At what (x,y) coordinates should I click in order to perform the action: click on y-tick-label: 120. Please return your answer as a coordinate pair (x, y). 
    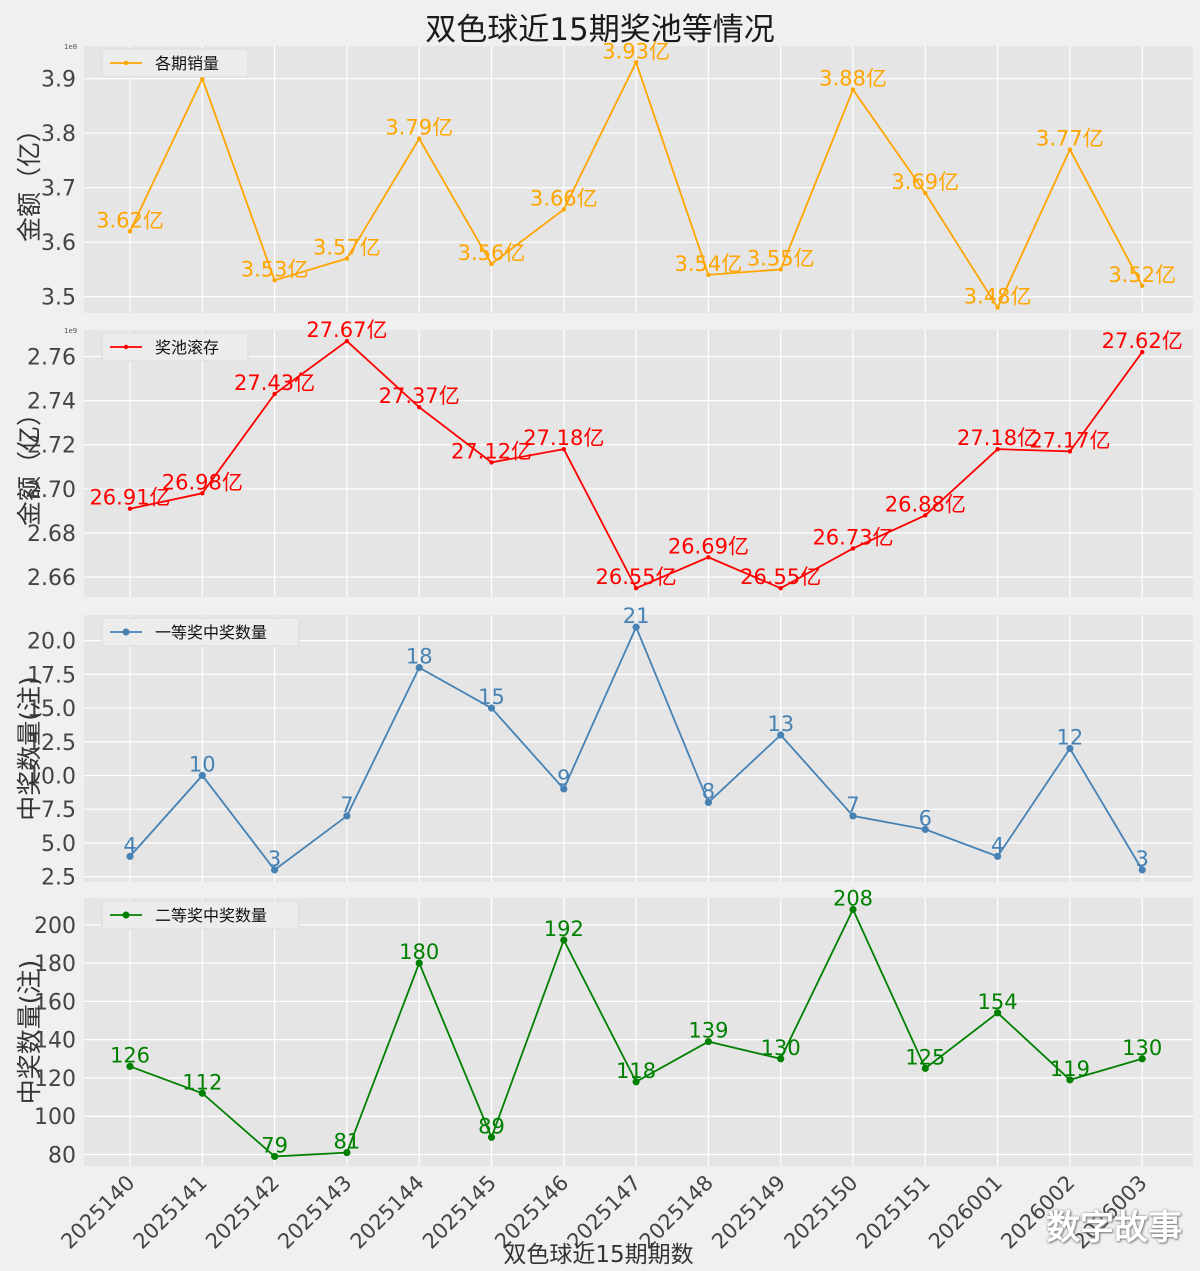
    Looking at the image, I should click on (55, 1079).